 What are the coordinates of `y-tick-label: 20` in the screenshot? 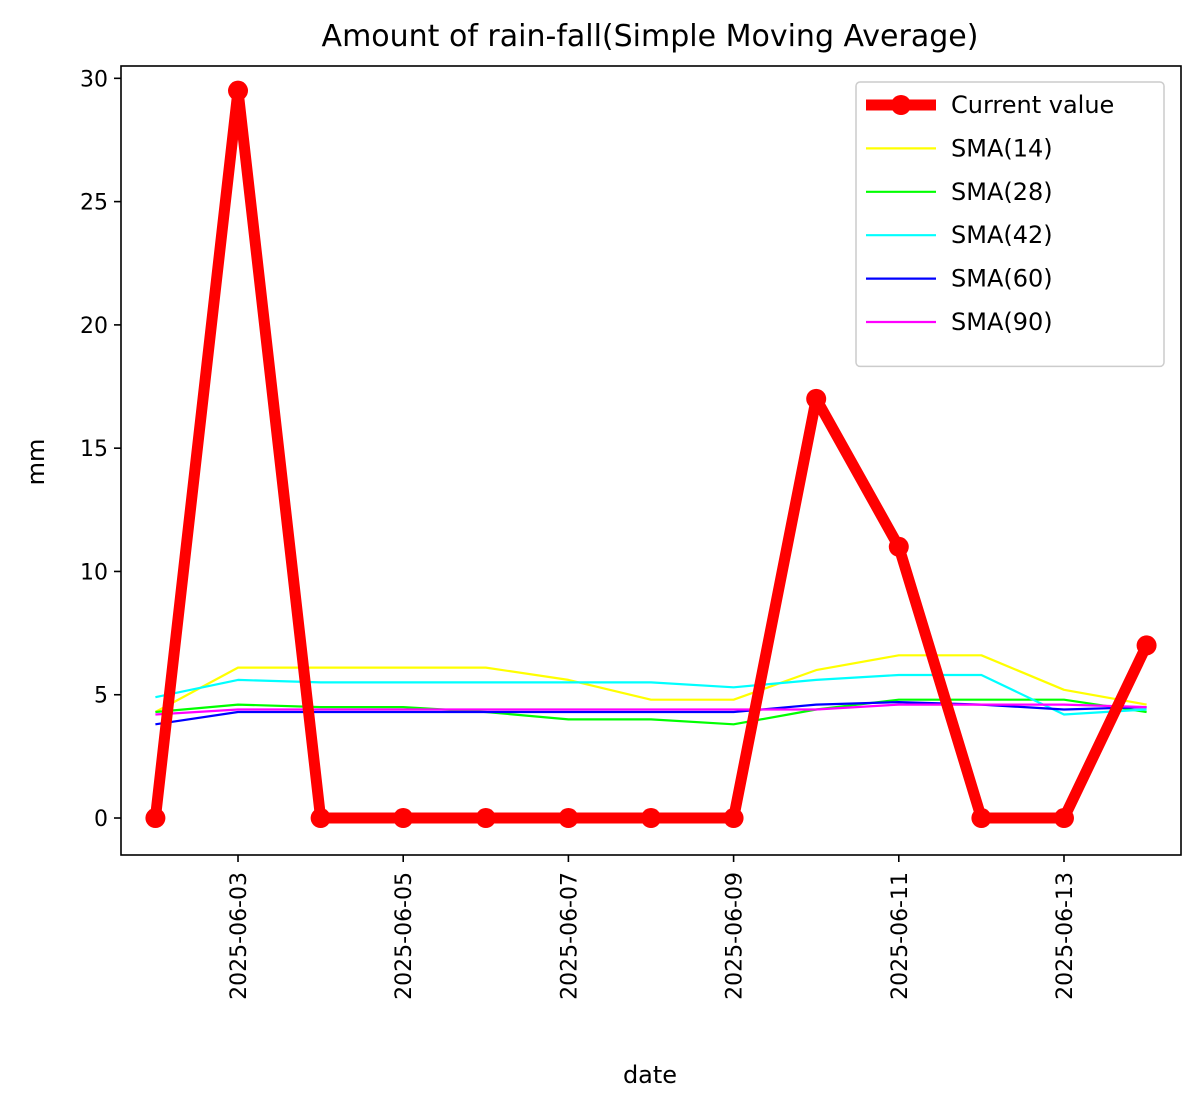 It's located at (94, 326).